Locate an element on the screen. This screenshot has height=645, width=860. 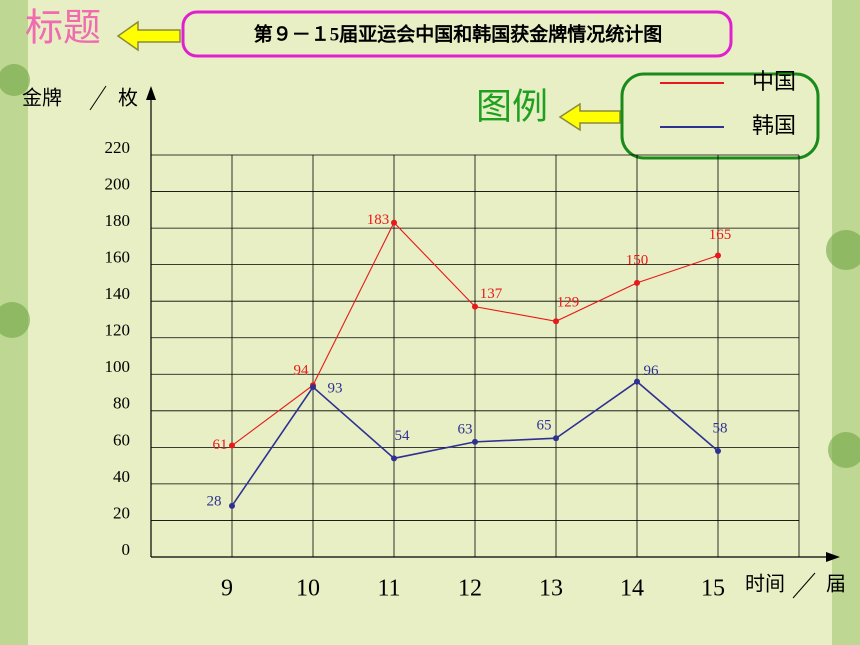
title-frame is located at coordinates (457, 34).